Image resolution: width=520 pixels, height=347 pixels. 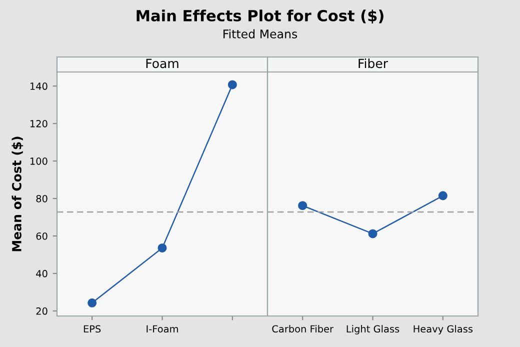 What do you see at coordinates (373, 329) in the screenshot?
I see `x-tick-label: Light Glass` at bounding box center [373, 329].